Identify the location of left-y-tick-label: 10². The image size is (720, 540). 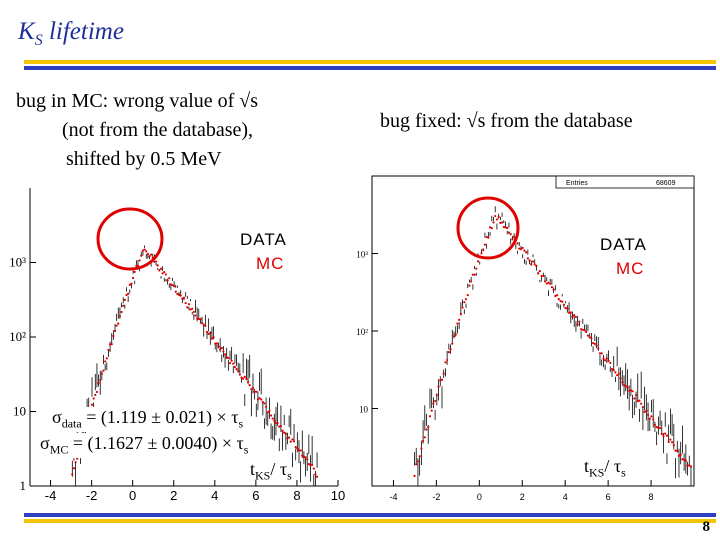
(17, 336).